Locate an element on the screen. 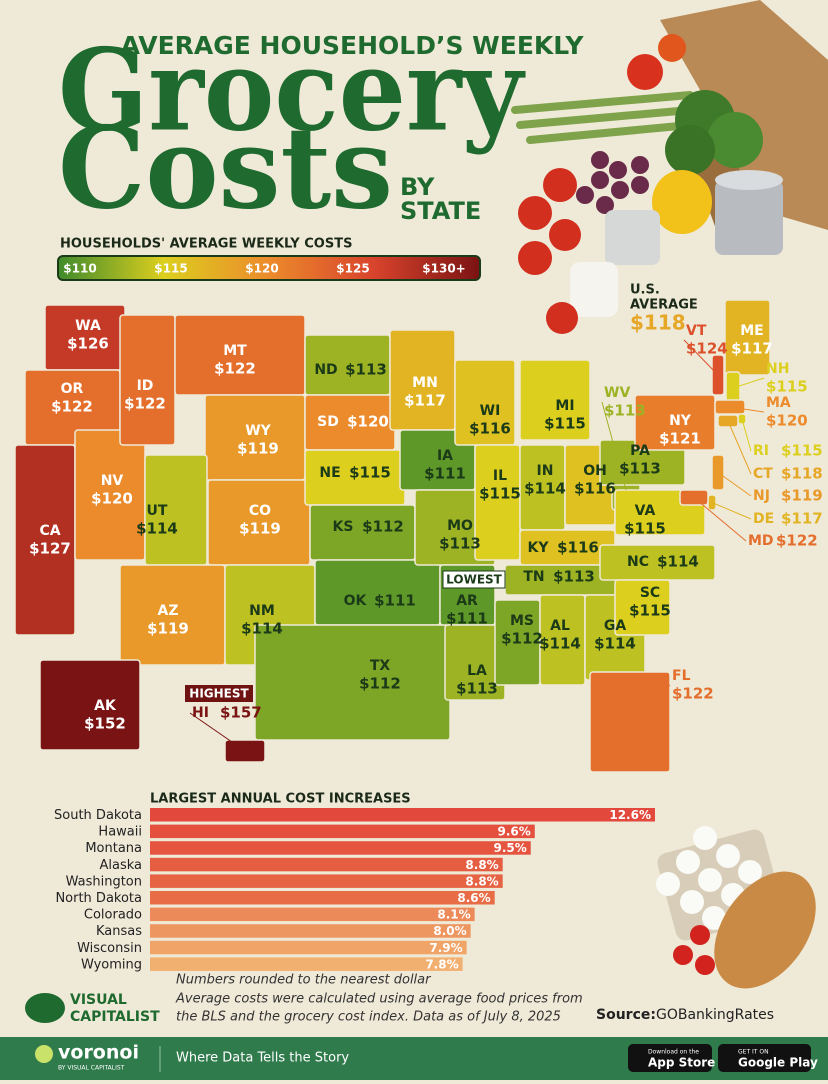 The height and width of the screenshot is (1084, 828). state-name: TX is located at coordinates (380, 666).